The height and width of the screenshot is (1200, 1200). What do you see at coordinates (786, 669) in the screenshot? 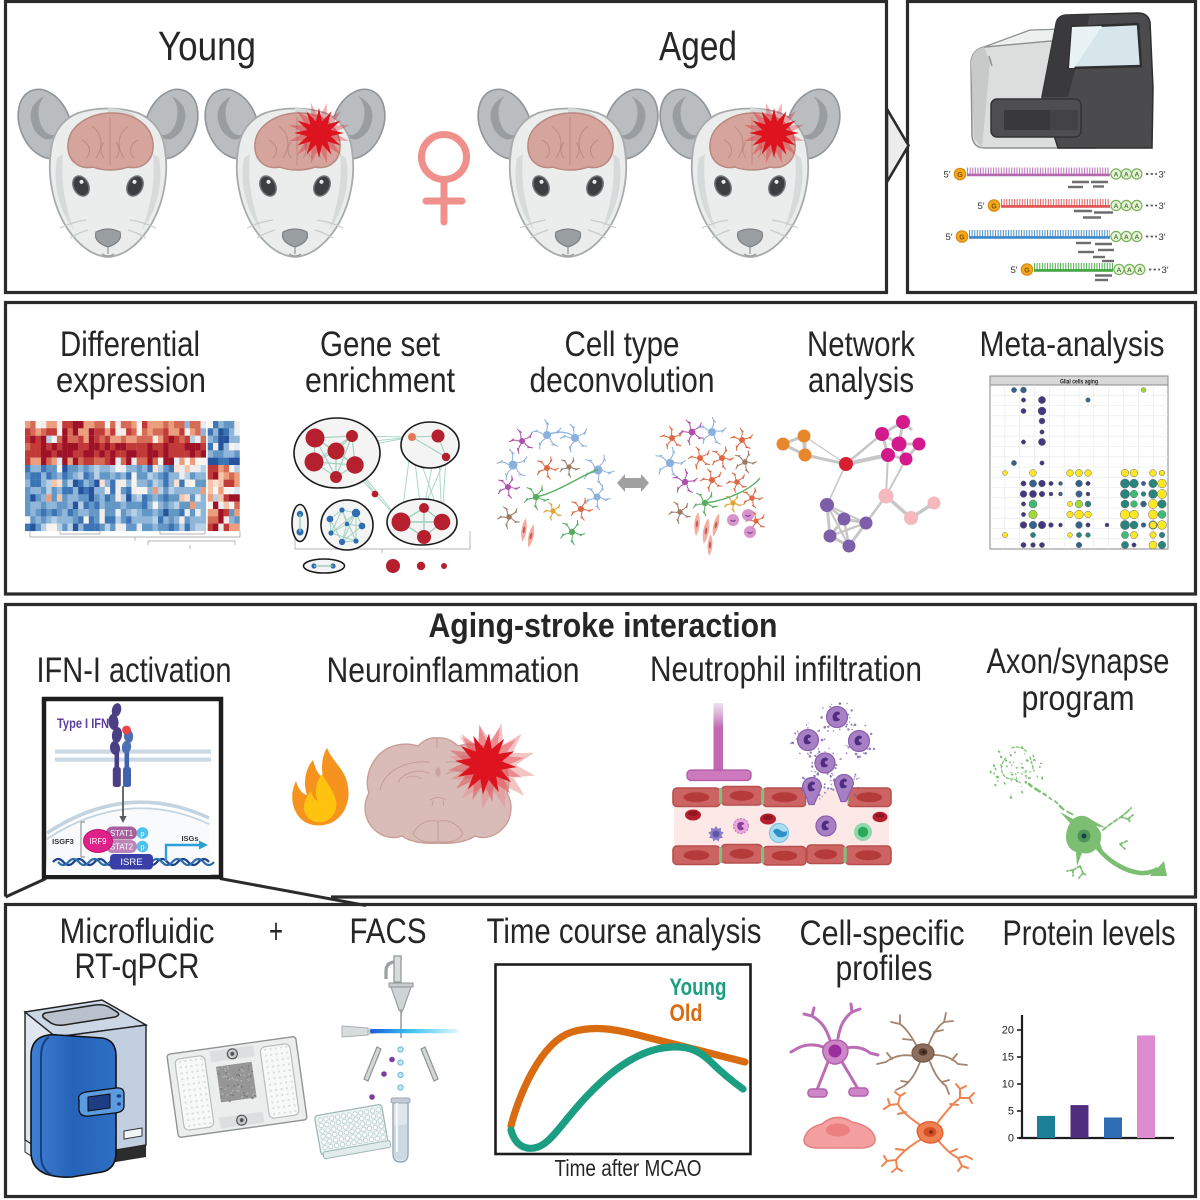
I see `svg-text: Neutrophil infiltration` at bounding box center [786, 669].